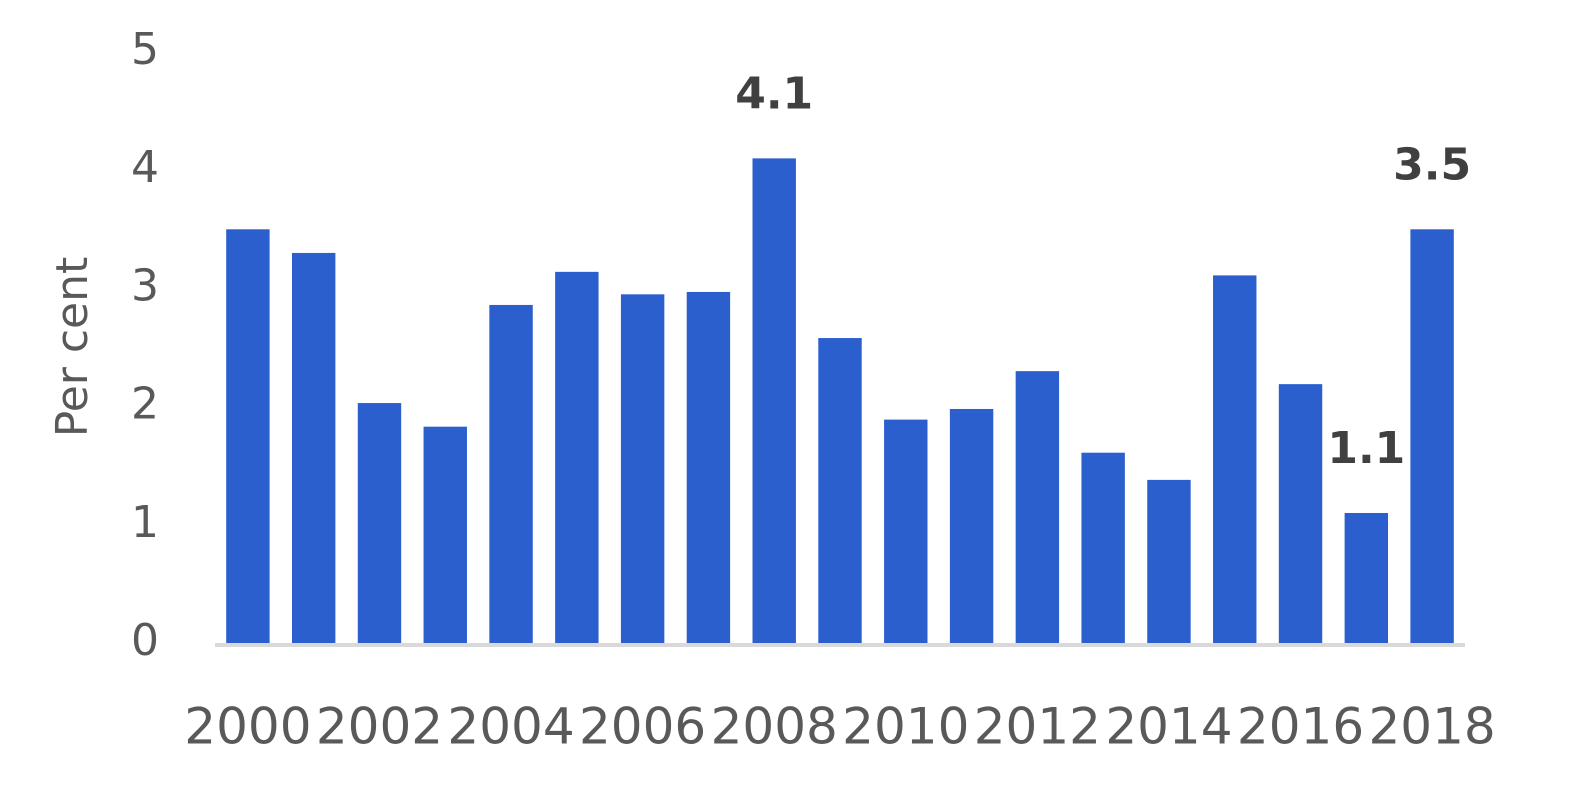  What do you see at coordinates (145, 404) in the screenshot?
I see `y-tick-label: 2` at bounding box center [145, 404].